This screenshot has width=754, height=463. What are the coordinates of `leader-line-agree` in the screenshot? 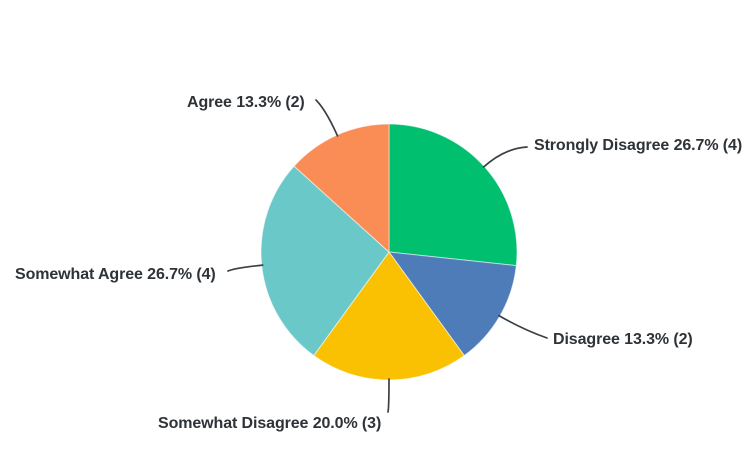 It's located at (327, 118).